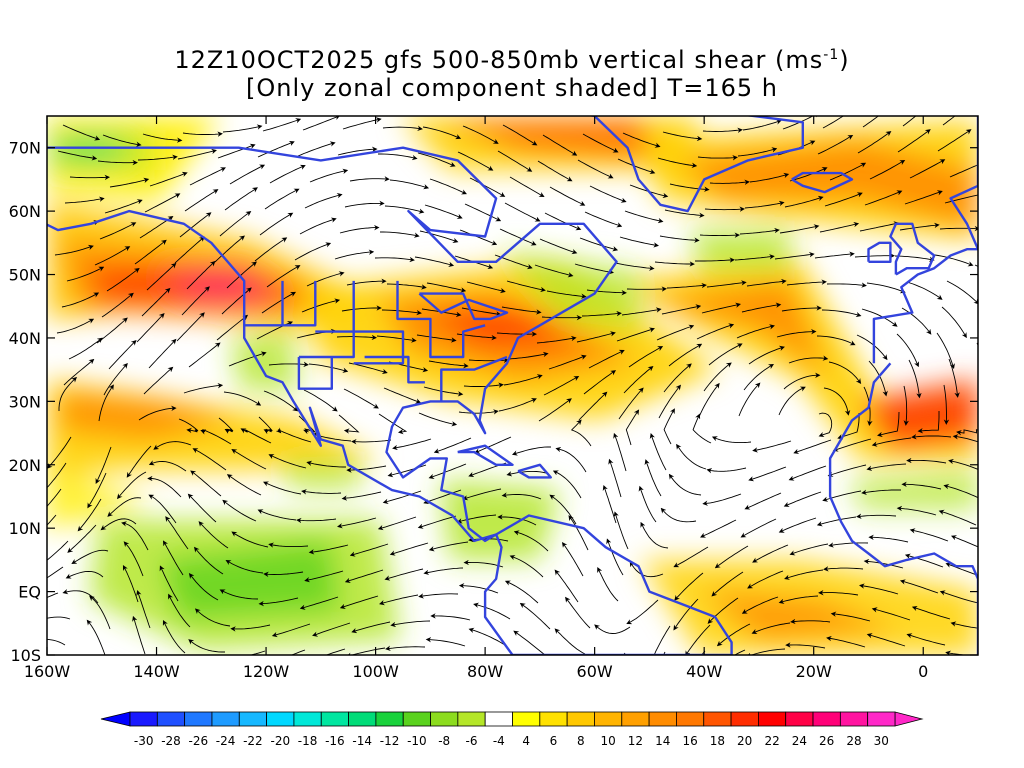 The image size is (1024, 768). What do you see at coordinates (25, 401) in the screenshot?
I see `lat-tick-label: 30N` at bounding box center [25, 401].